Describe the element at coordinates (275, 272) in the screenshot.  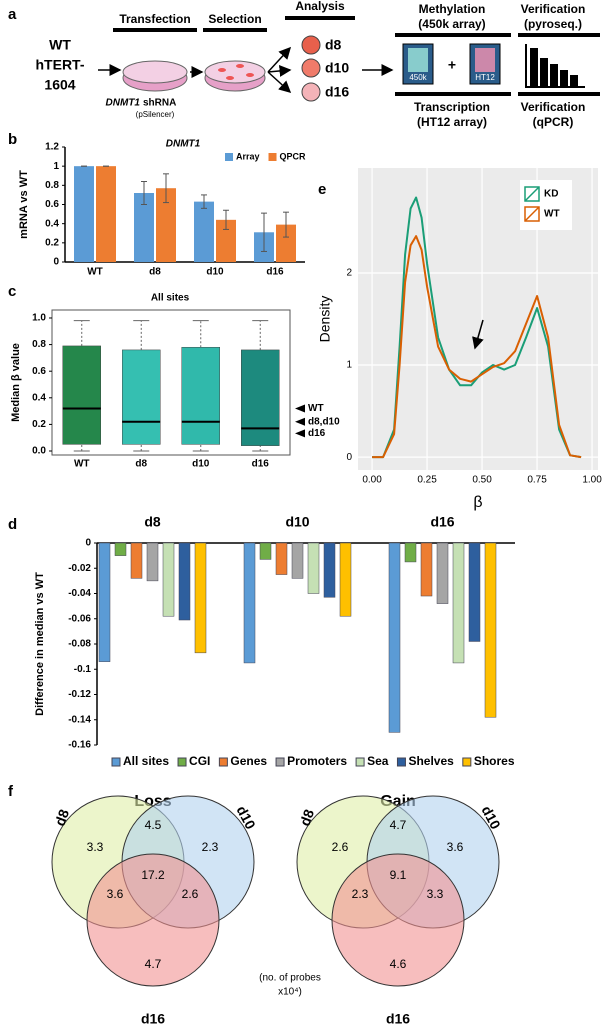
I see `x-tick-label: d16` at that location.